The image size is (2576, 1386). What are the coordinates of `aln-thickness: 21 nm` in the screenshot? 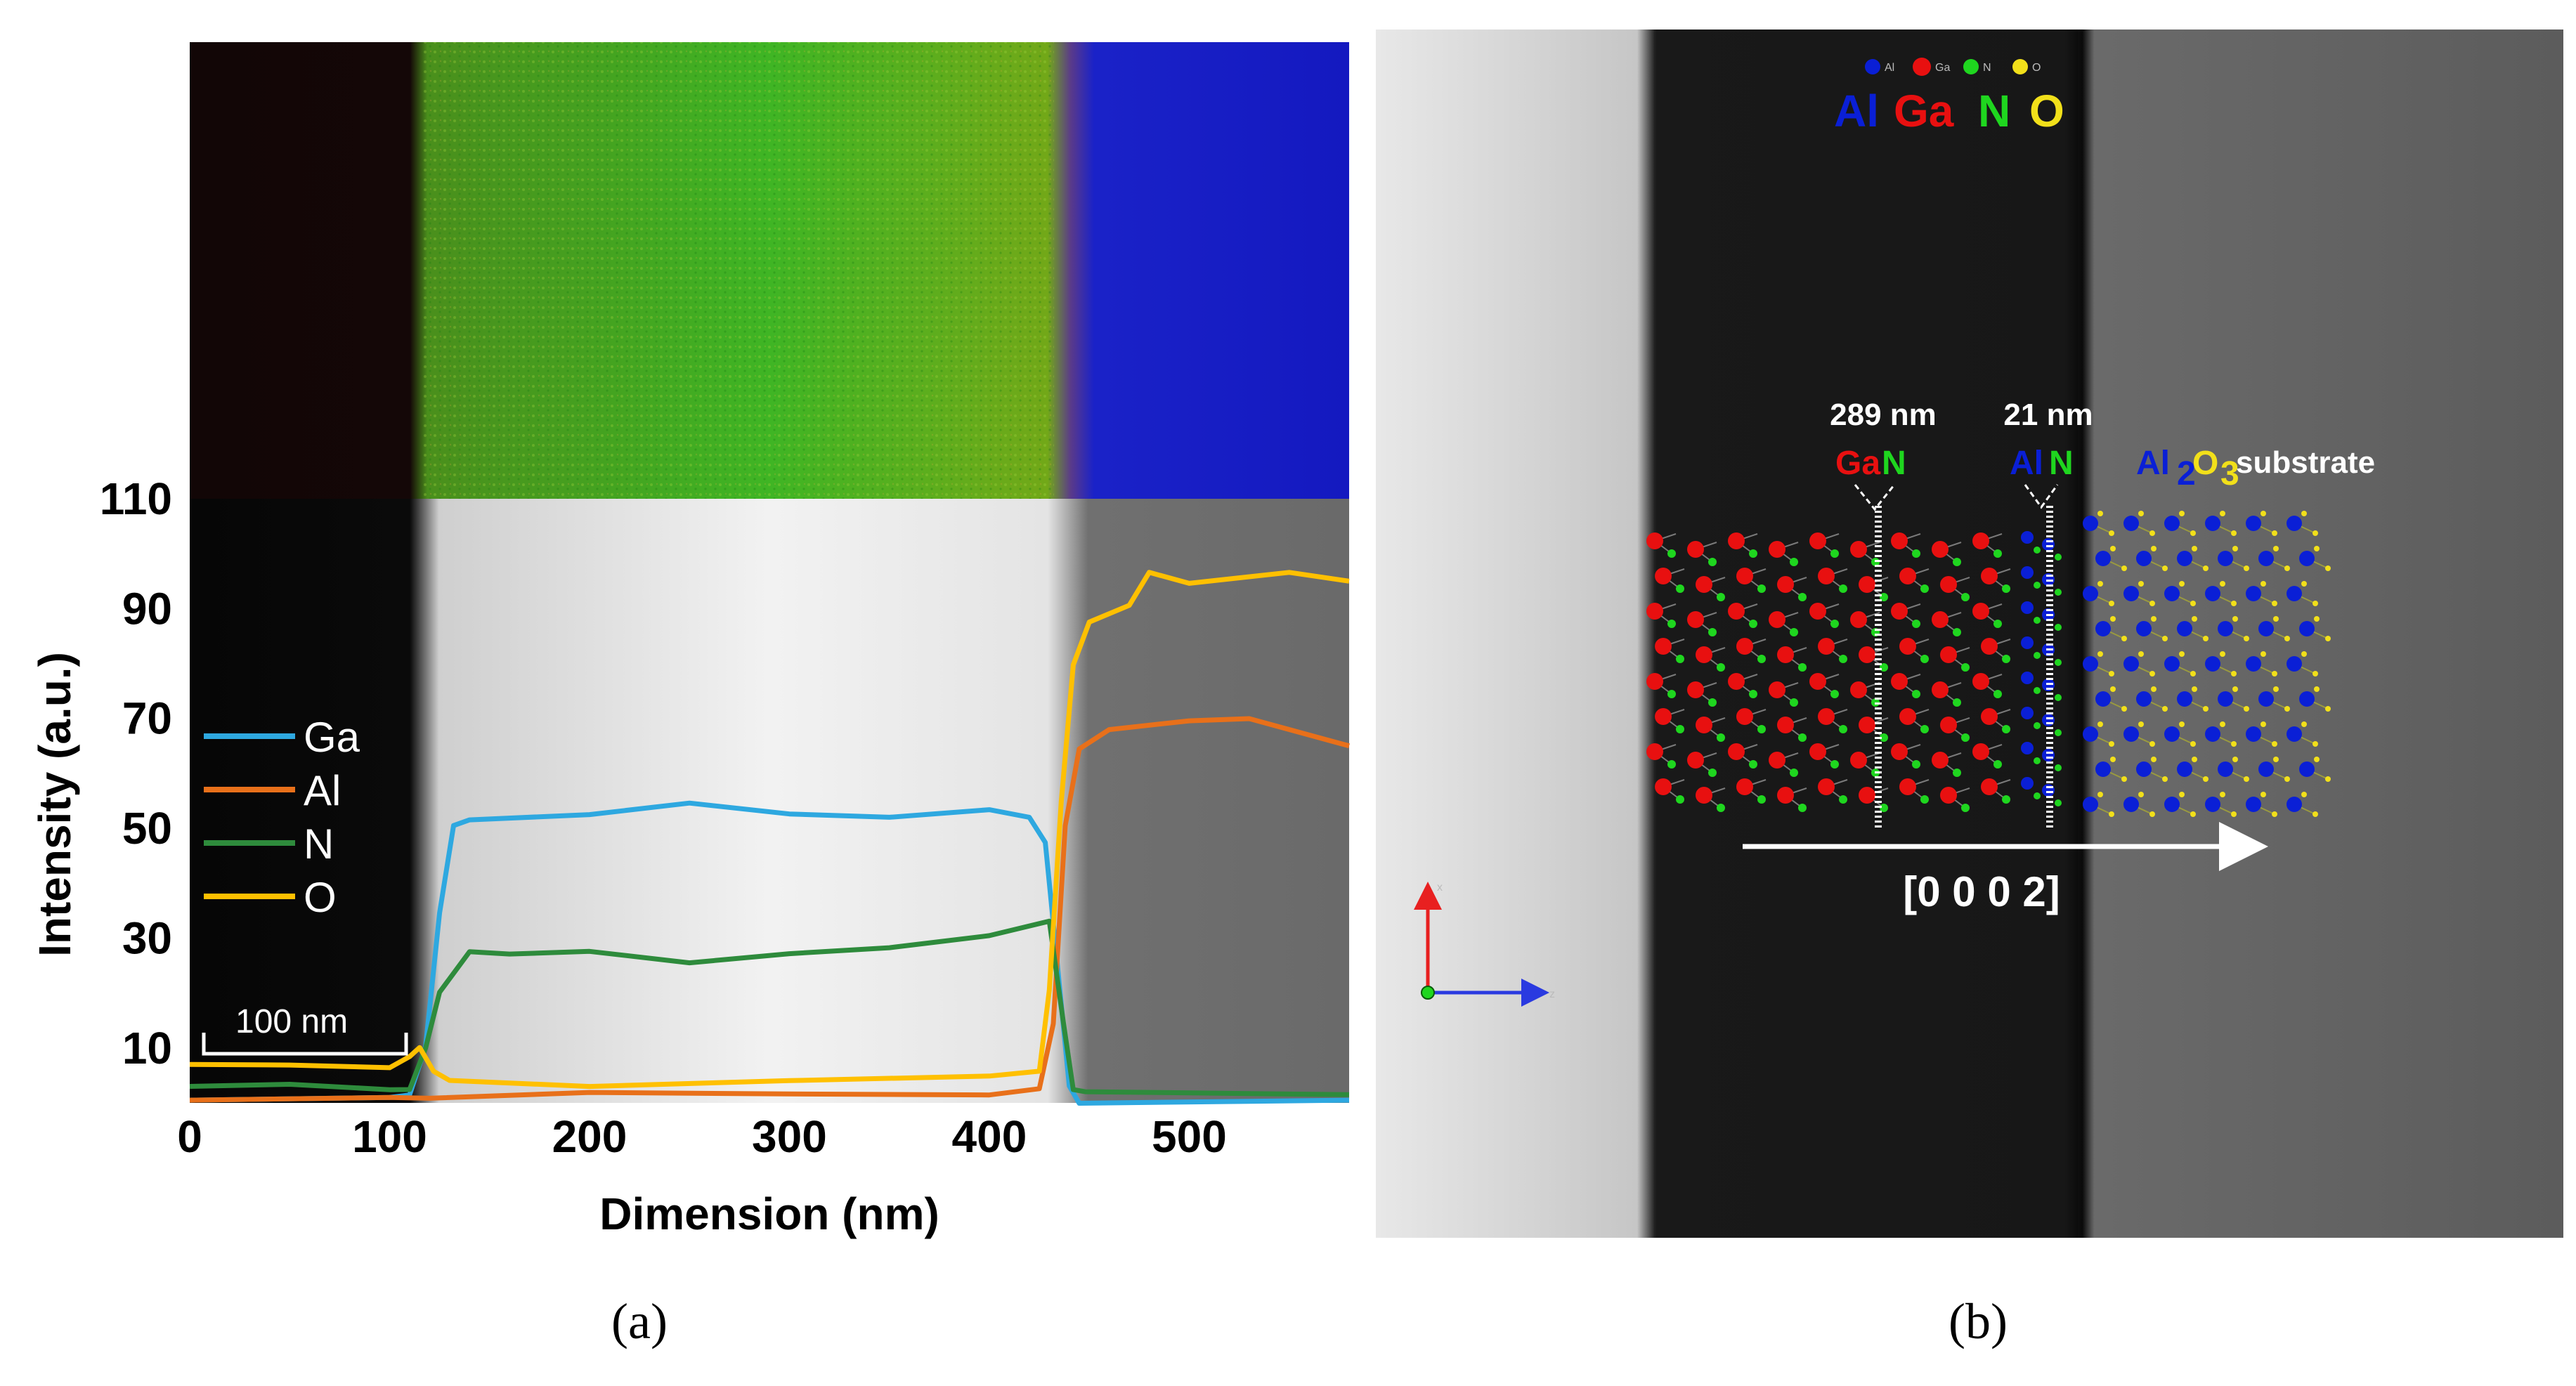 It's located at (2048, 415).